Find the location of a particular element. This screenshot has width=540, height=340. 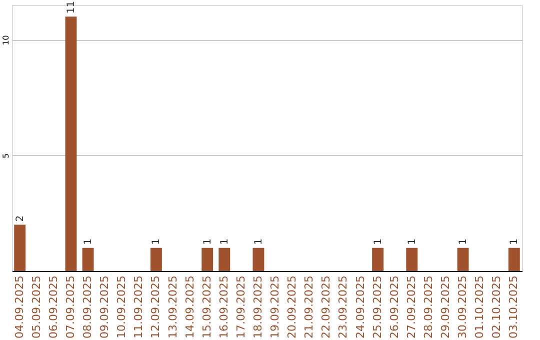

x-tick-label: 01.10.2025 is located at coordinates (479, 307).